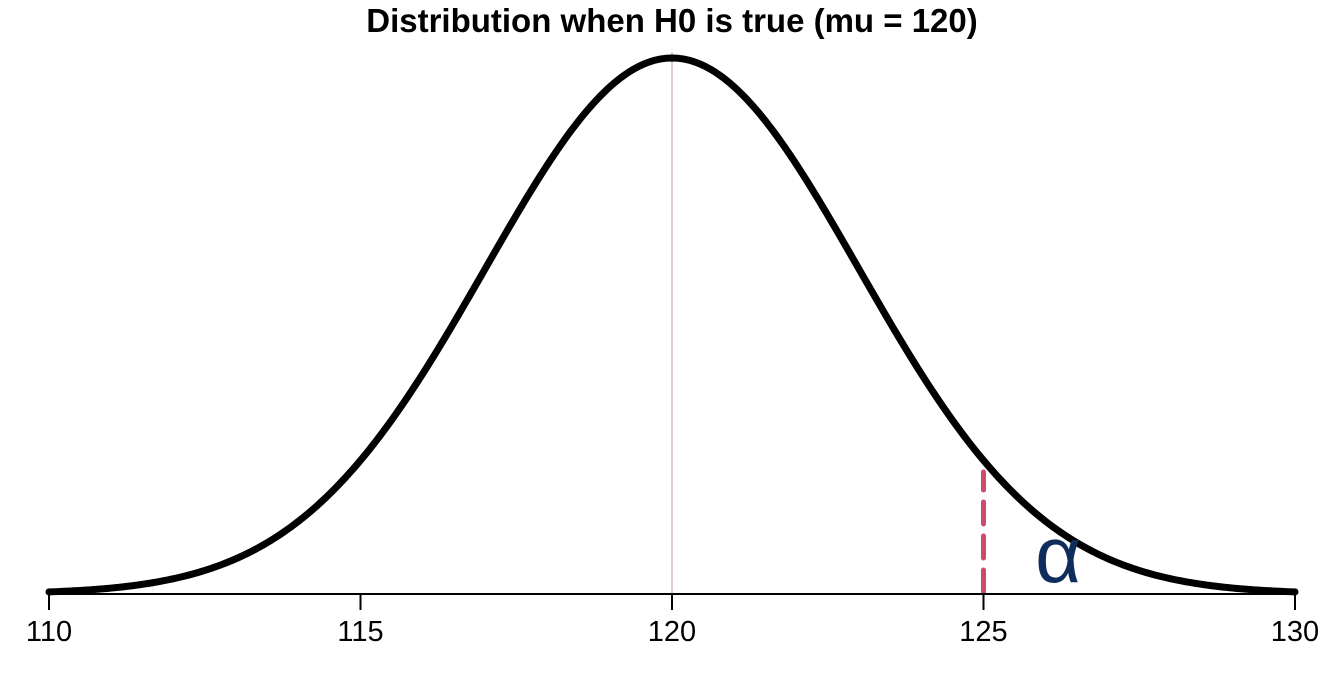  I want to click on x-tick-label: 120, so click(672, 632).